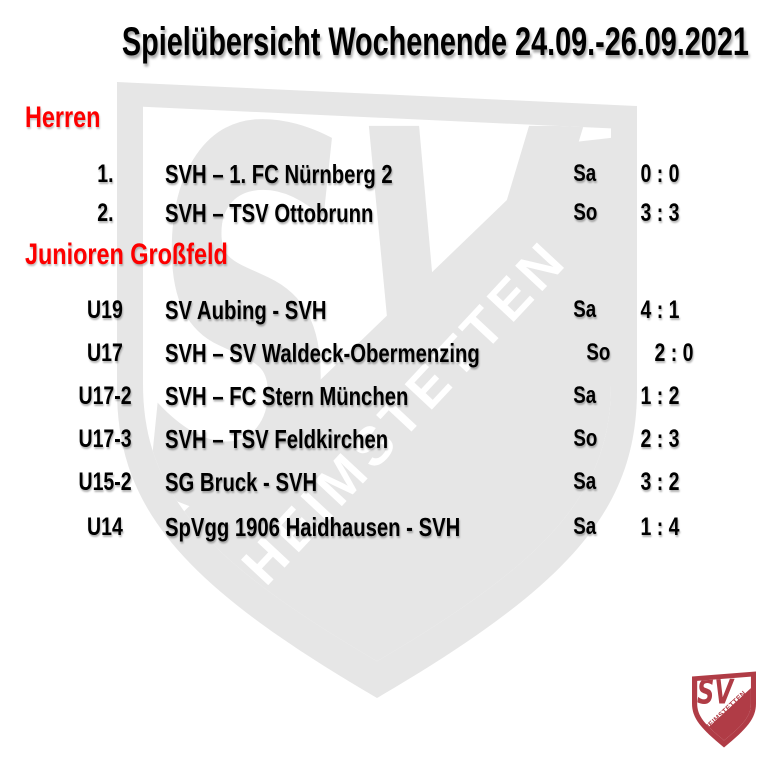 This screenshot has height=758, width=768. I want to click on club-crest-logo-icon: SV HEIMSTETTEN, so click(724, 709).